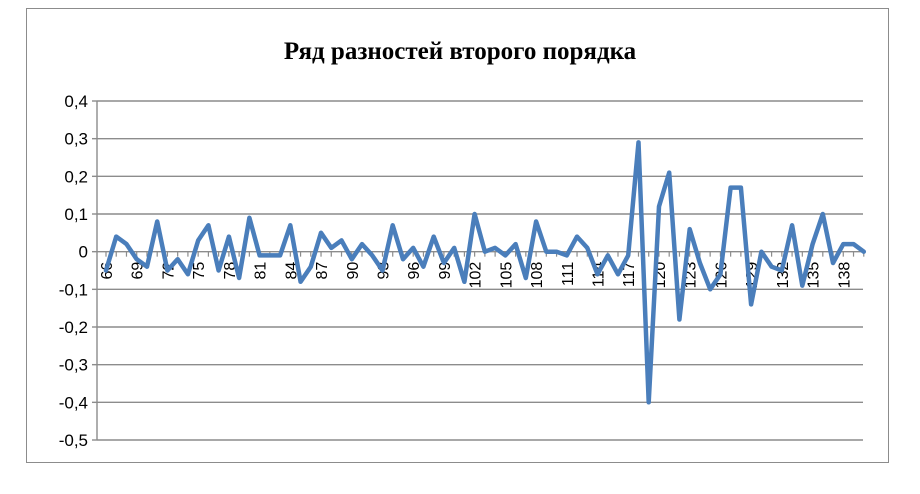  Describe the element at coordinates (76, 214) in the screenshot. I see `y-tick-label: 0,1` at that location.